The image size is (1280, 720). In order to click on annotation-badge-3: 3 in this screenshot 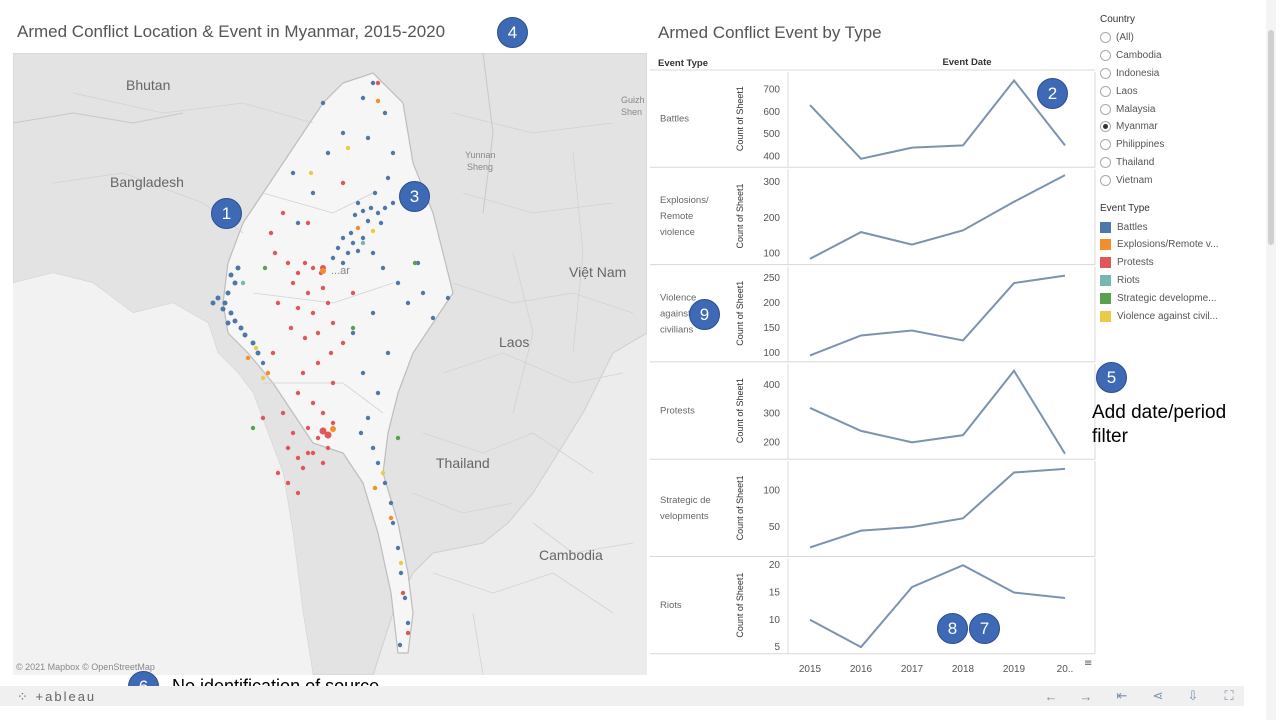, I will do `click(414, 196)`.